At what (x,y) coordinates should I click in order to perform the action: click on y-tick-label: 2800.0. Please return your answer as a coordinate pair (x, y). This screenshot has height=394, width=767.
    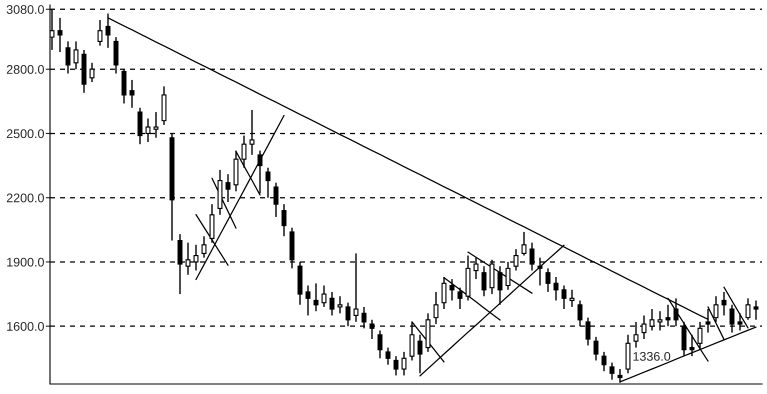
    Looking at the image, I should click on (25, 69).